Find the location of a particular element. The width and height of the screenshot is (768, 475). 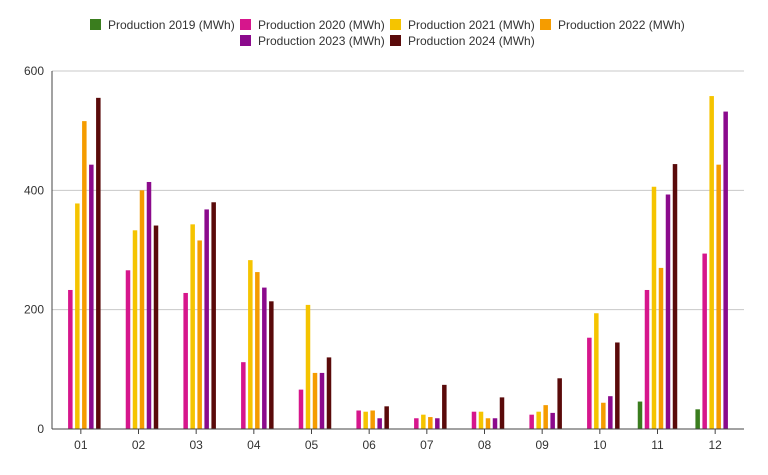

x-tick-label: 09 is located at coordinates (542, 445).